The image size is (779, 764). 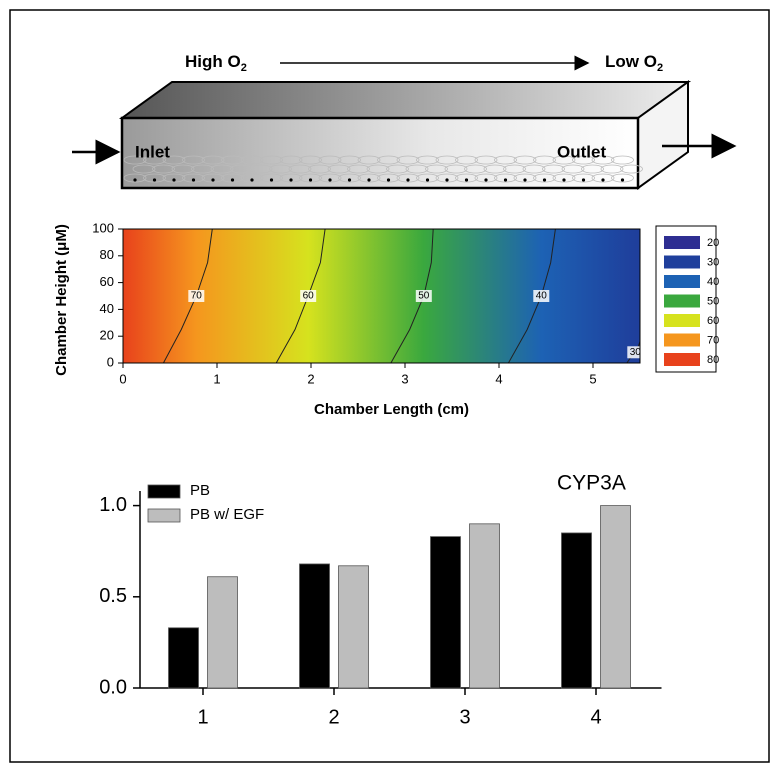 What do you see at coordinates (713, 301) in the screenshot?
I see `colorbar-label: 50` at bounding box center [713, 301].